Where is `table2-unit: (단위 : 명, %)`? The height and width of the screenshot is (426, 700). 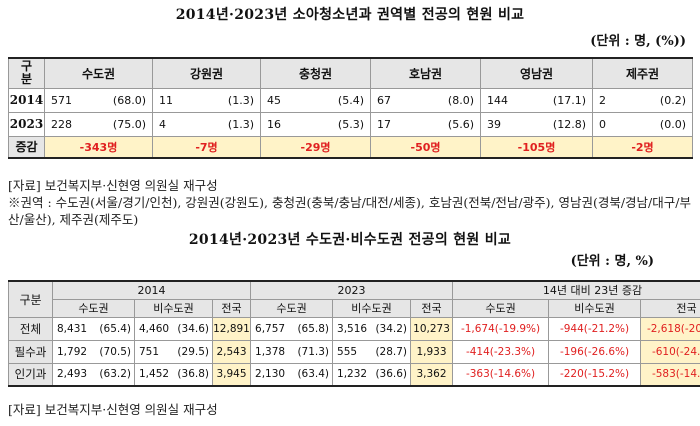
table2-unit: (단위 : 명, %) is located at coordinates (612, 261).